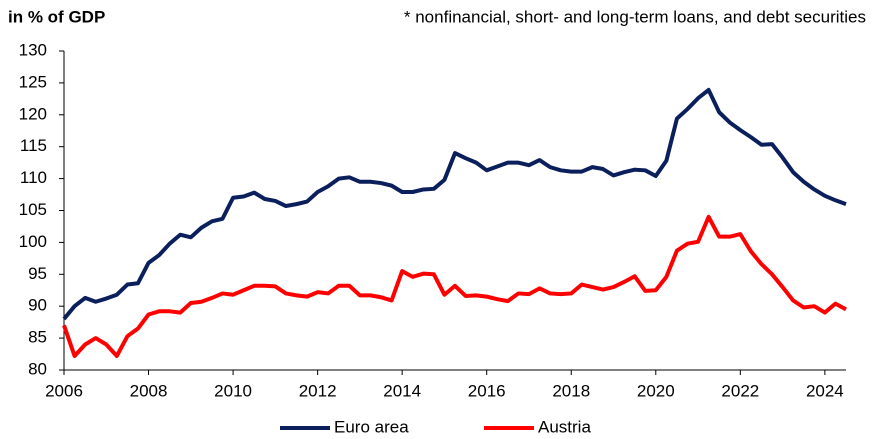  Describe the element at coordinates (564, 426) in the screenshot. I see `legend-label: Austria` at that location.